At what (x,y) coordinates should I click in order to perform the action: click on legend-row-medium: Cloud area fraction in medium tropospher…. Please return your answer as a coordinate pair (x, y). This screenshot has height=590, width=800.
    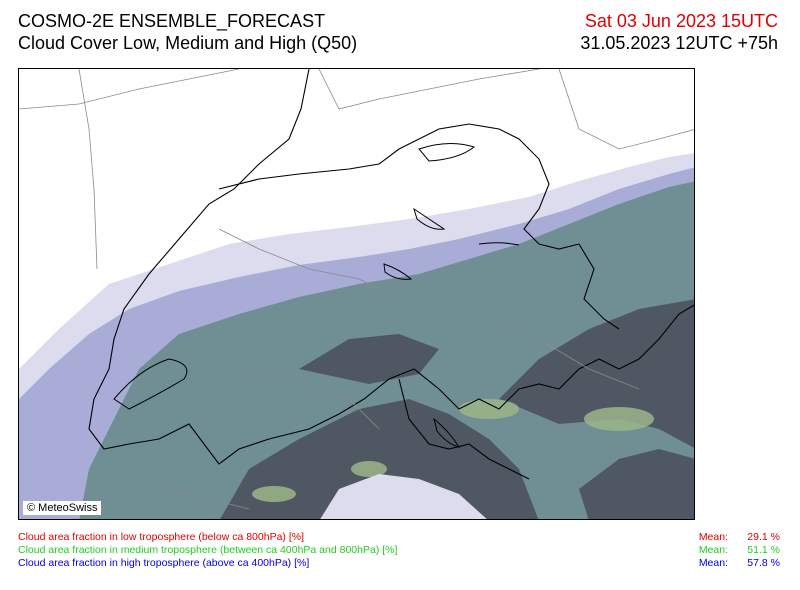
    Looking at the image, I should click on (399, 550).